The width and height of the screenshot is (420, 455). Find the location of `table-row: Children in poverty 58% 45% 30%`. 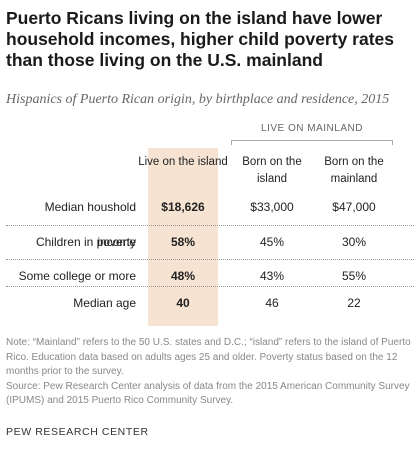

table-row: Children in poverty 58% 45% 30% is located at coordinates (210, 242).